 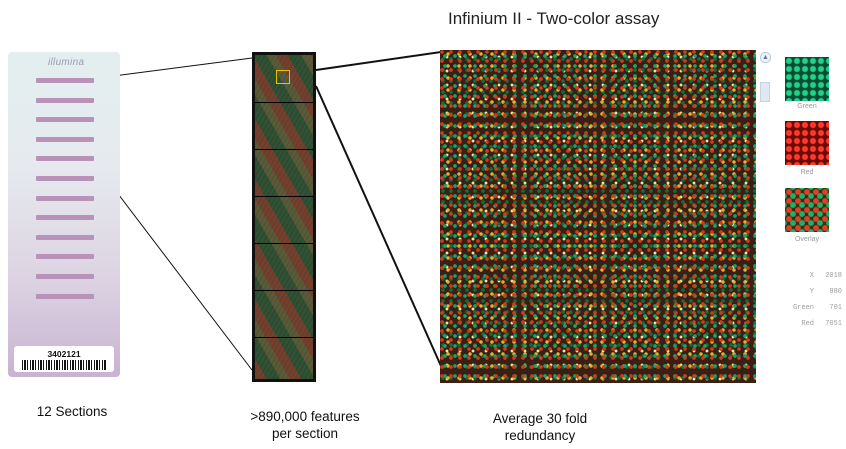 I want to click on red-channel-swatch, so click(x=807, y=143).